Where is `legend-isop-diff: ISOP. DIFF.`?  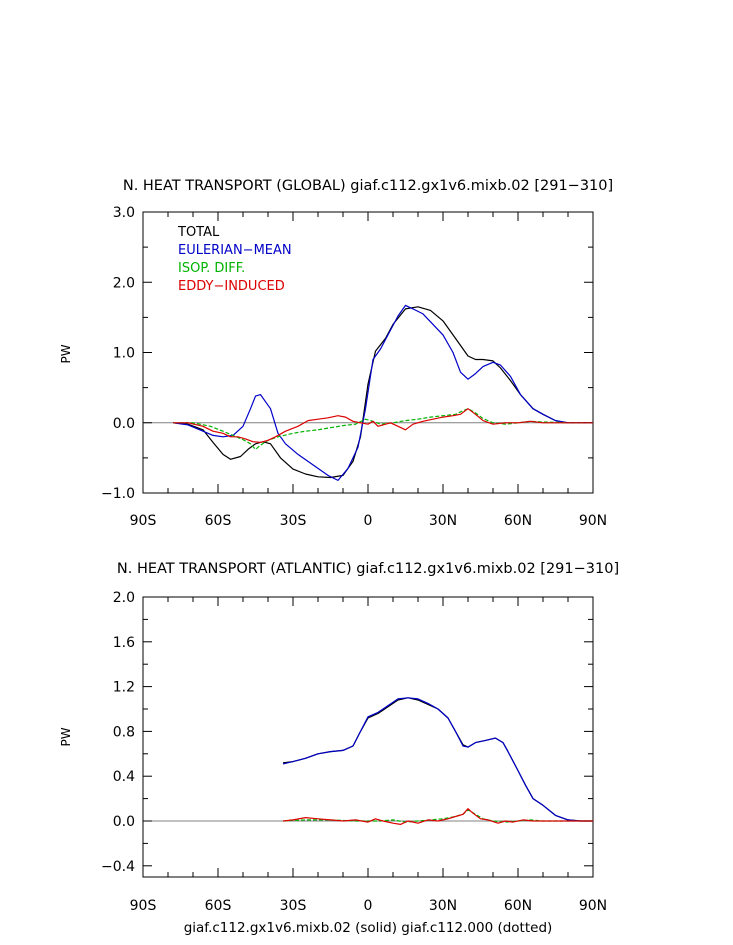 legend-isop-diff: ISOP. DIFF. is located at coordinates (211, 268).